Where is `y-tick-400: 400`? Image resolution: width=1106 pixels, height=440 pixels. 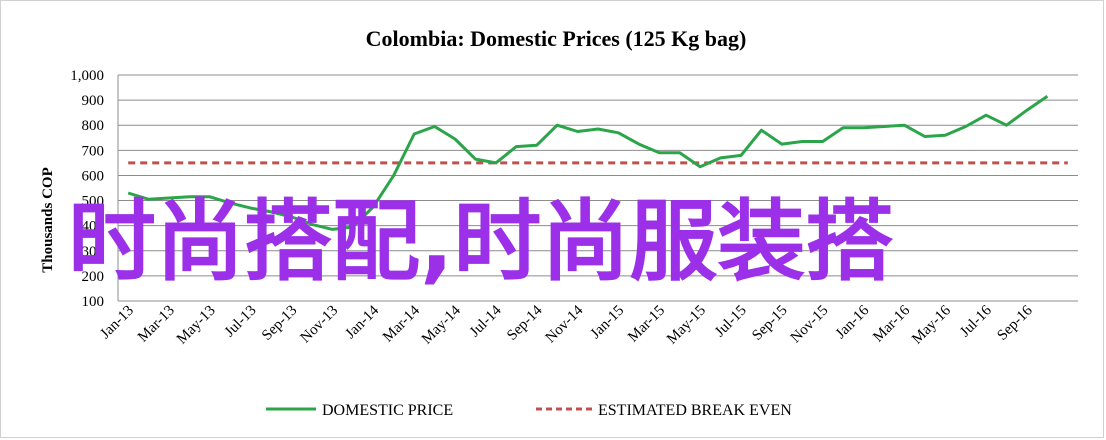 y-tick-400: 400 is located at coordinates (93, 227).